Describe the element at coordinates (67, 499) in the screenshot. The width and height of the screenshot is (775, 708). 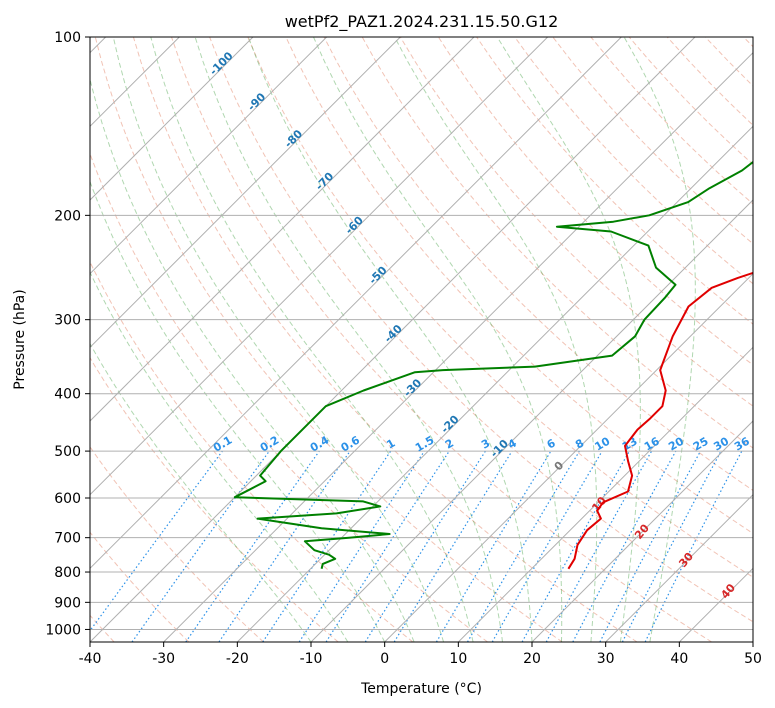
I see `y-tick-label: 600` at that location.